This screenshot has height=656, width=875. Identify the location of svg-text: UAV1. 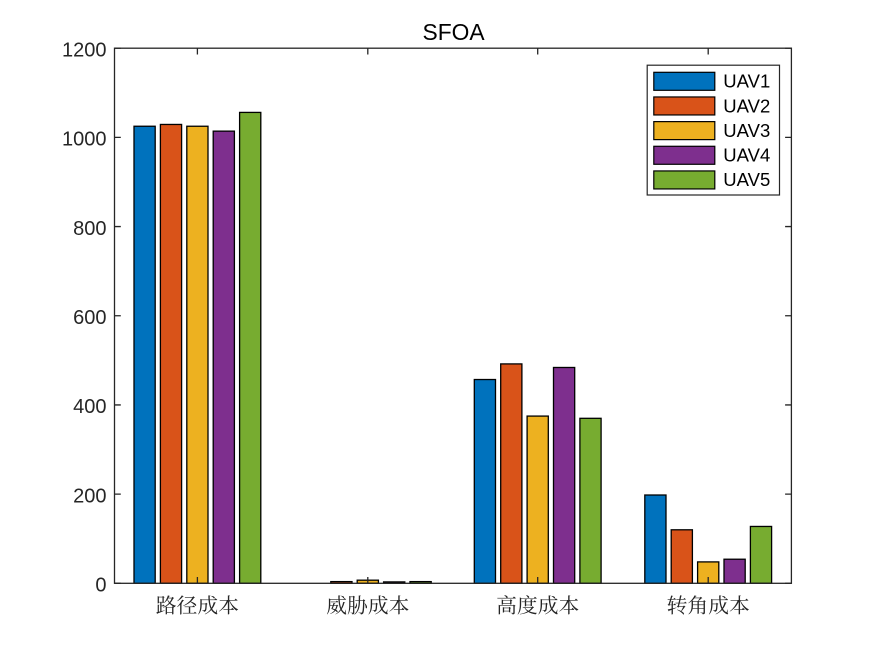
(746, 81).